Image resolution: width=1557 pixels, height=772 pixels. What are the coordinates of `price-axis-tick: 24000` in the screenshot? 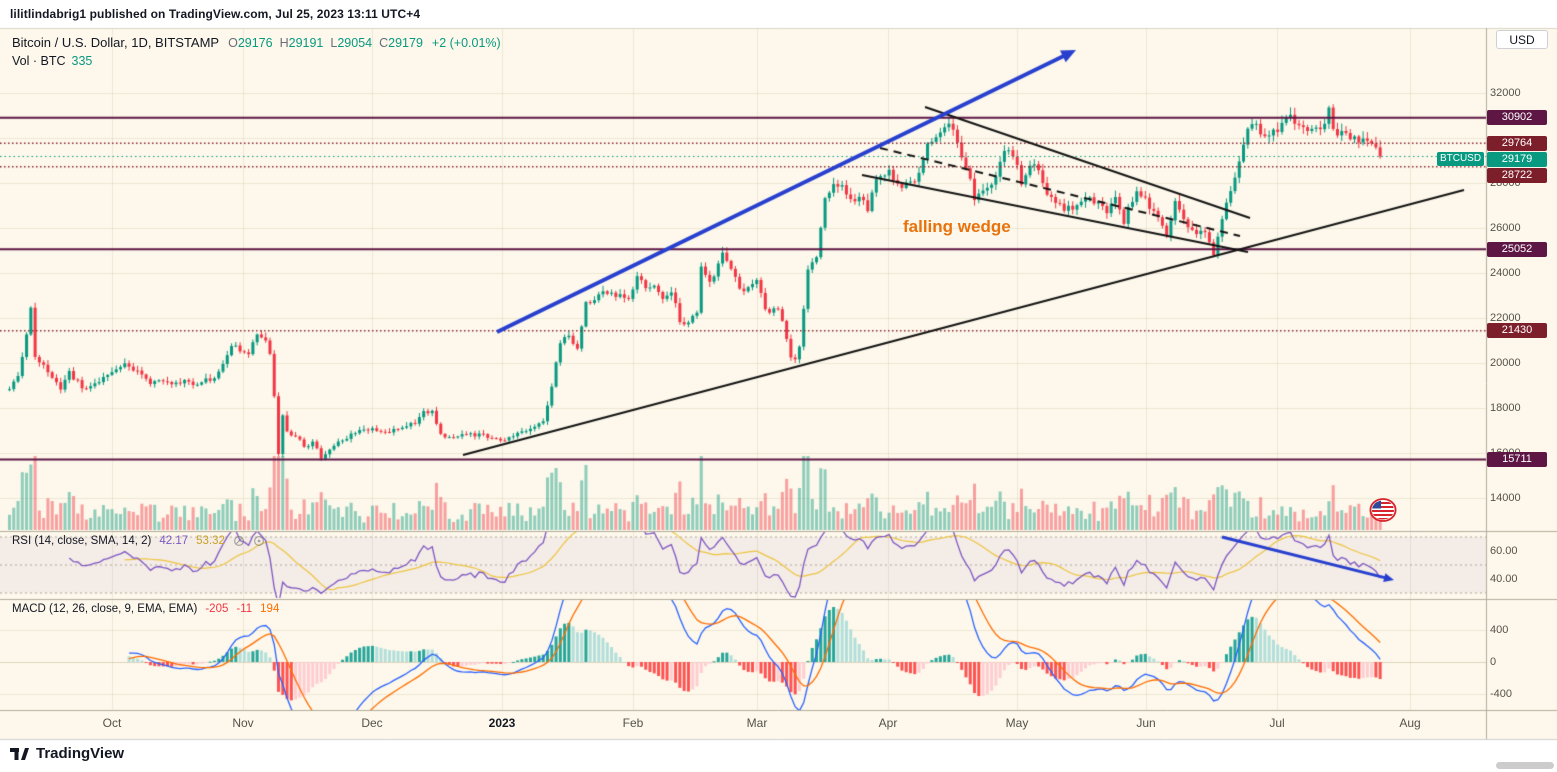 It's located at (1505, 273).